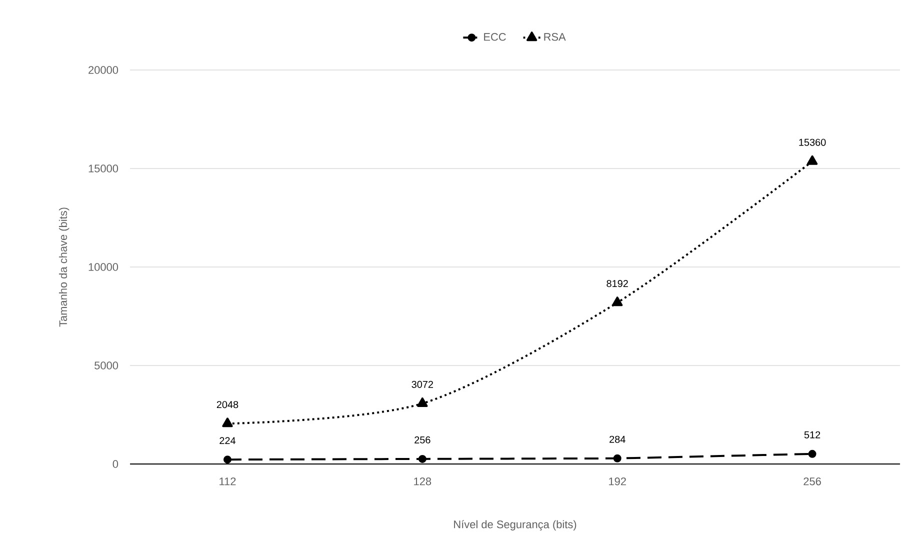 The image size is (901, 550). What do you see at coordinates (618, 439) in the screenshot?
I see `data-label: 284` at bounding box center [618, 439].